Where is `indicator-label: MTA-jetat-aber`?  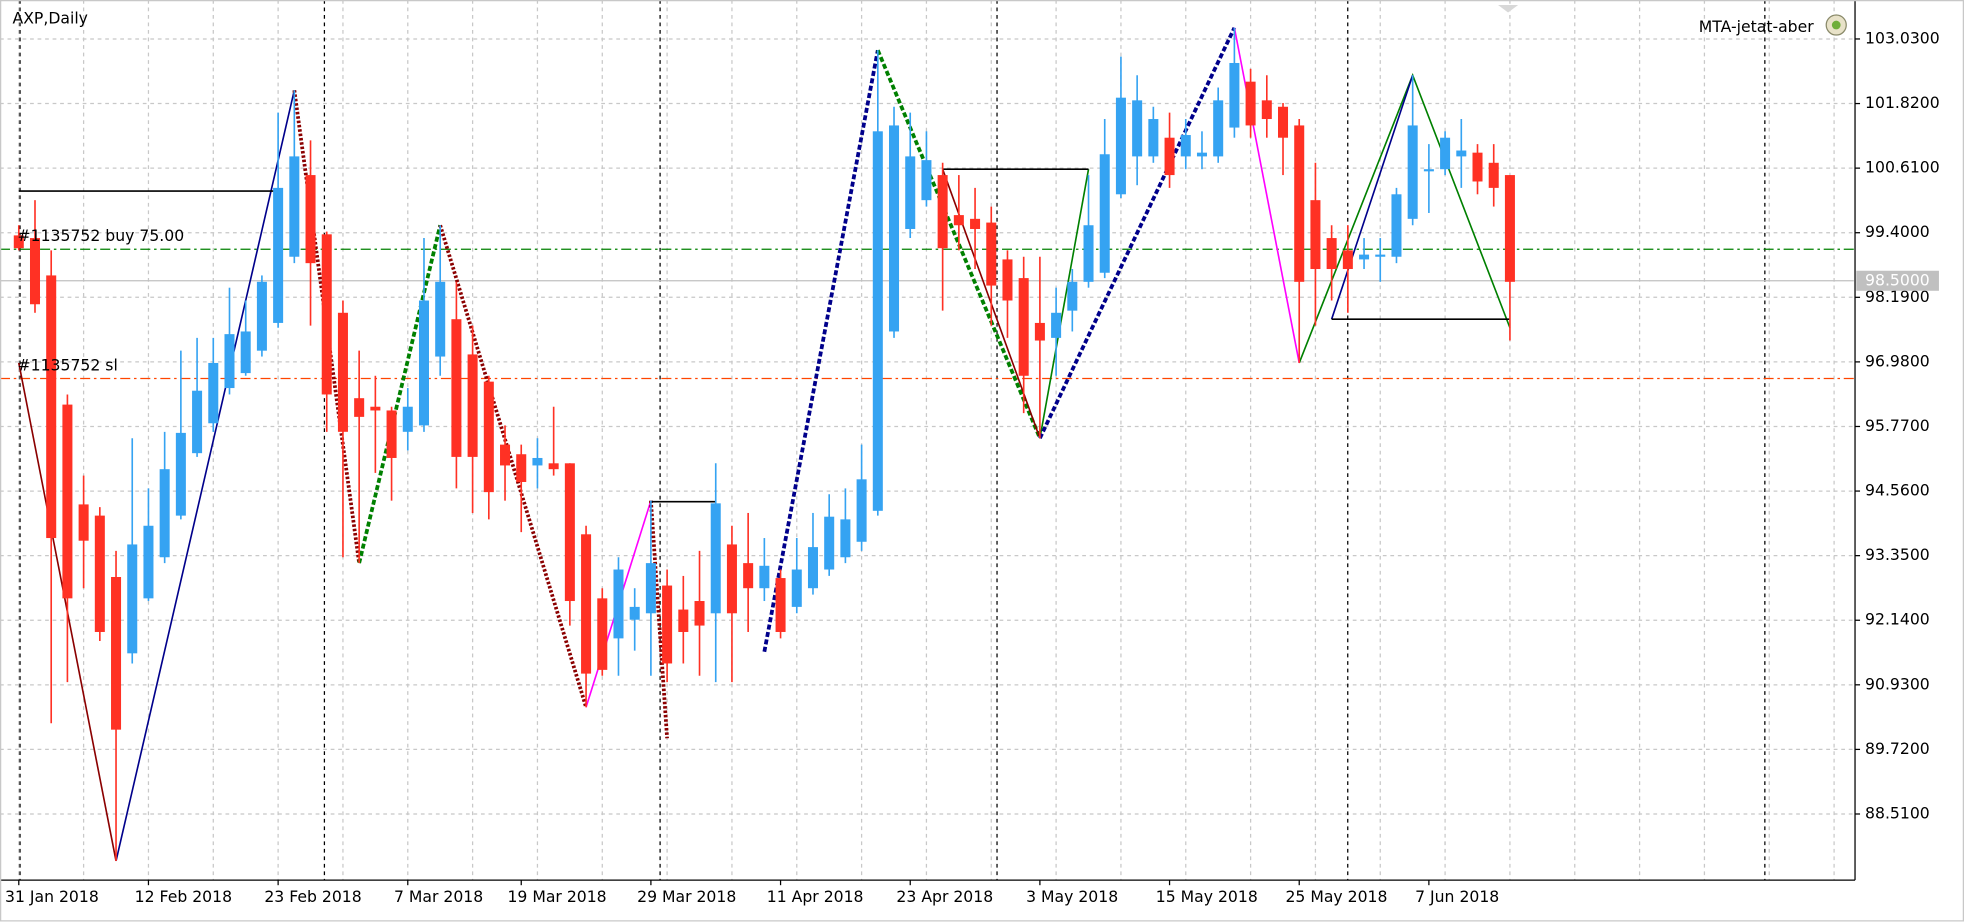
indicator-label: MTA-jetat-aber is located at coordinates (1756, 26).